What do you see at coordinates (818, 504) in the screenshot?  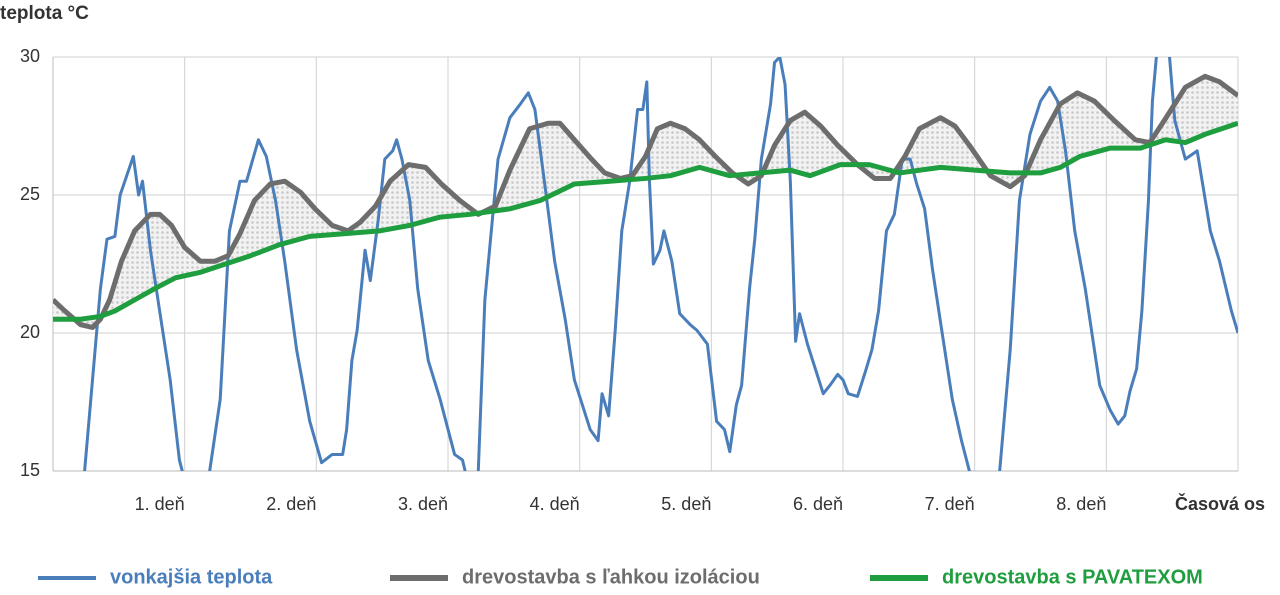 I see `x-tick-label: 6. deň` at bounding box center [818, 504].